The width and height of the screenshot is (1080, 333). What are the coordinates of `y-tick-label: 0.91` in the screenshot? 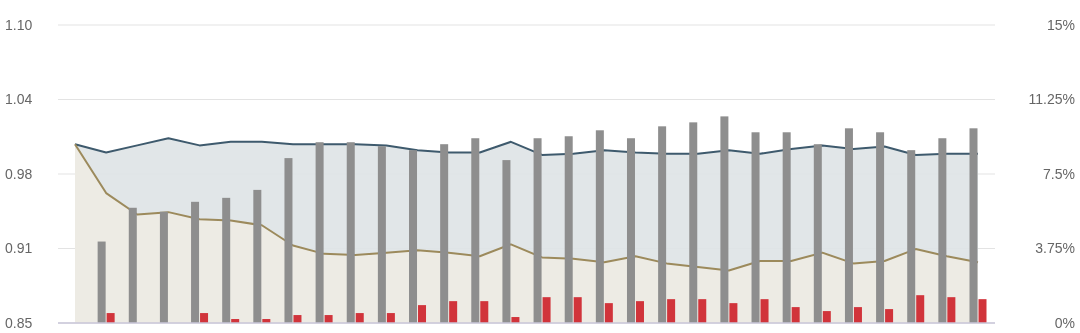 It's located at (19, 248).